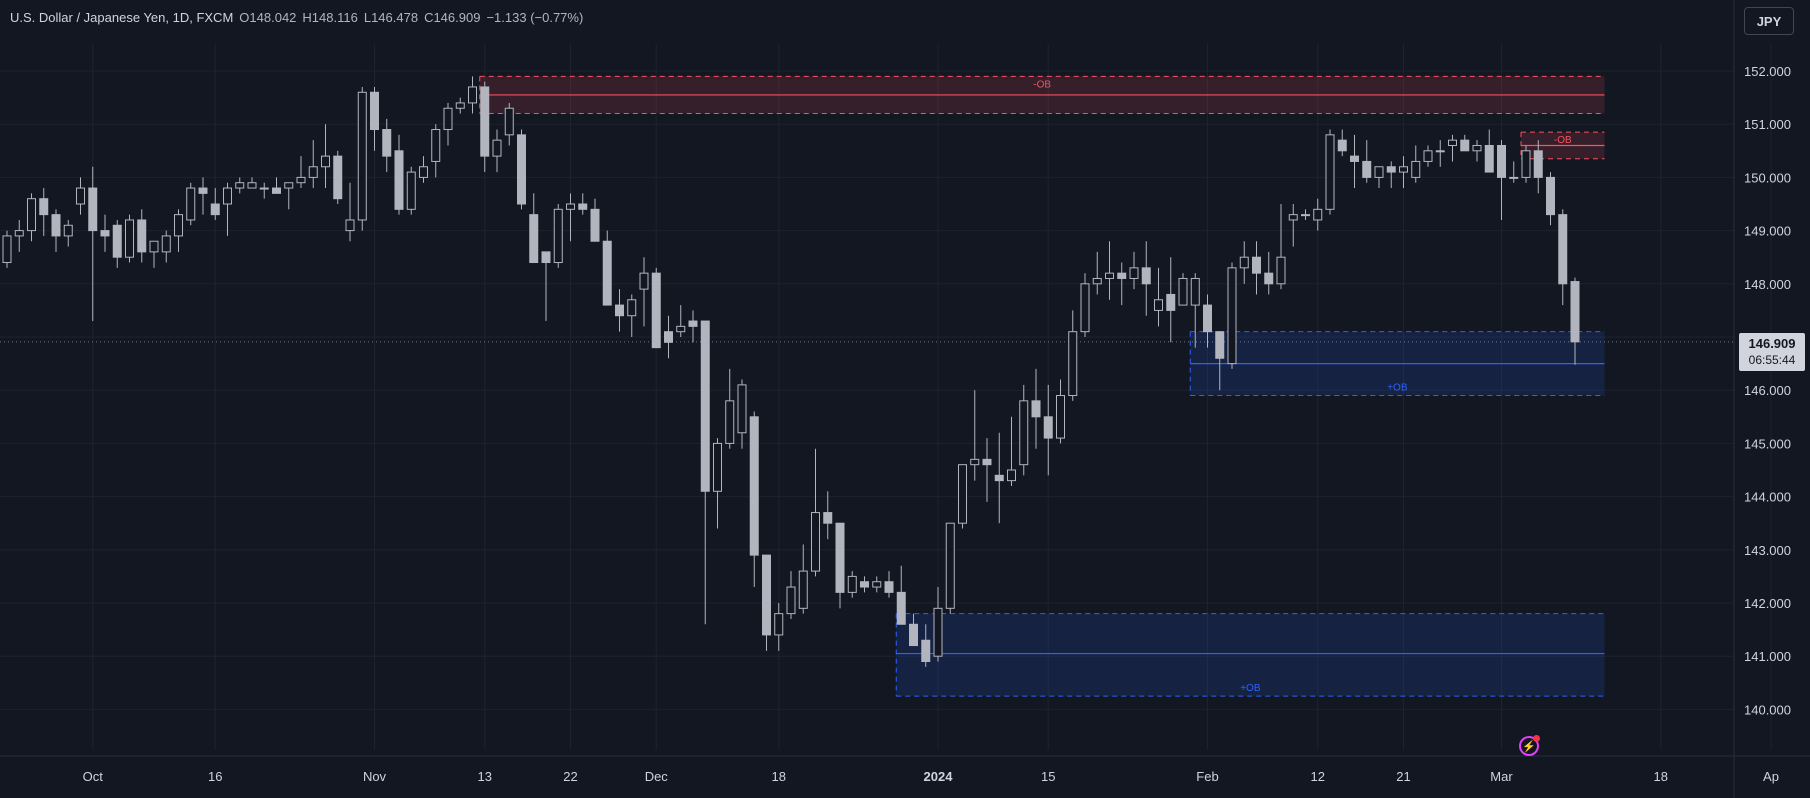 The height and width of the screenshot is (798, 1810). Describe the element at coordinates (1529, 745) in the screenshot. I see `lightning-icon: ⚡` at that location.